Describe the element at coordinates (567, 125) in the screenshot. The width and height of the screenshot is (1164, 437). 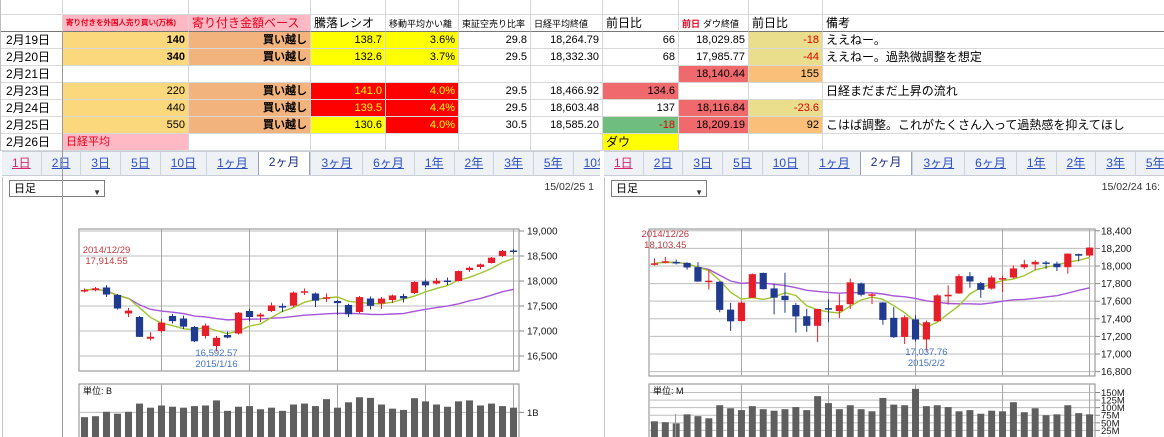
I see `cell-nikkei: 18,585.20` at that location.